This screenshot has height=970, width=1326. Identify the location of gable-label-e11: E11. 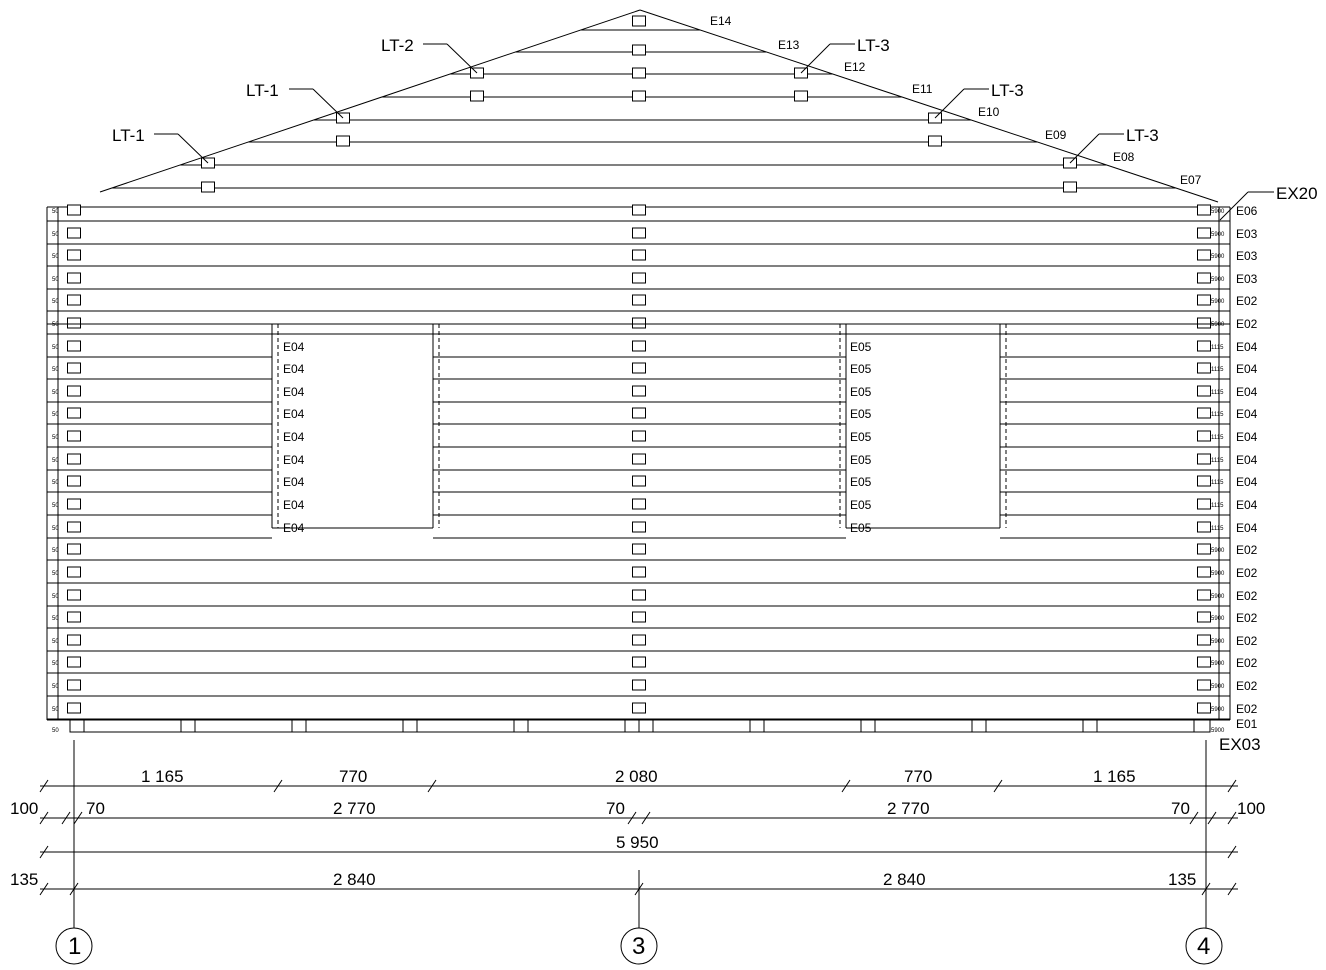
(922, 89).